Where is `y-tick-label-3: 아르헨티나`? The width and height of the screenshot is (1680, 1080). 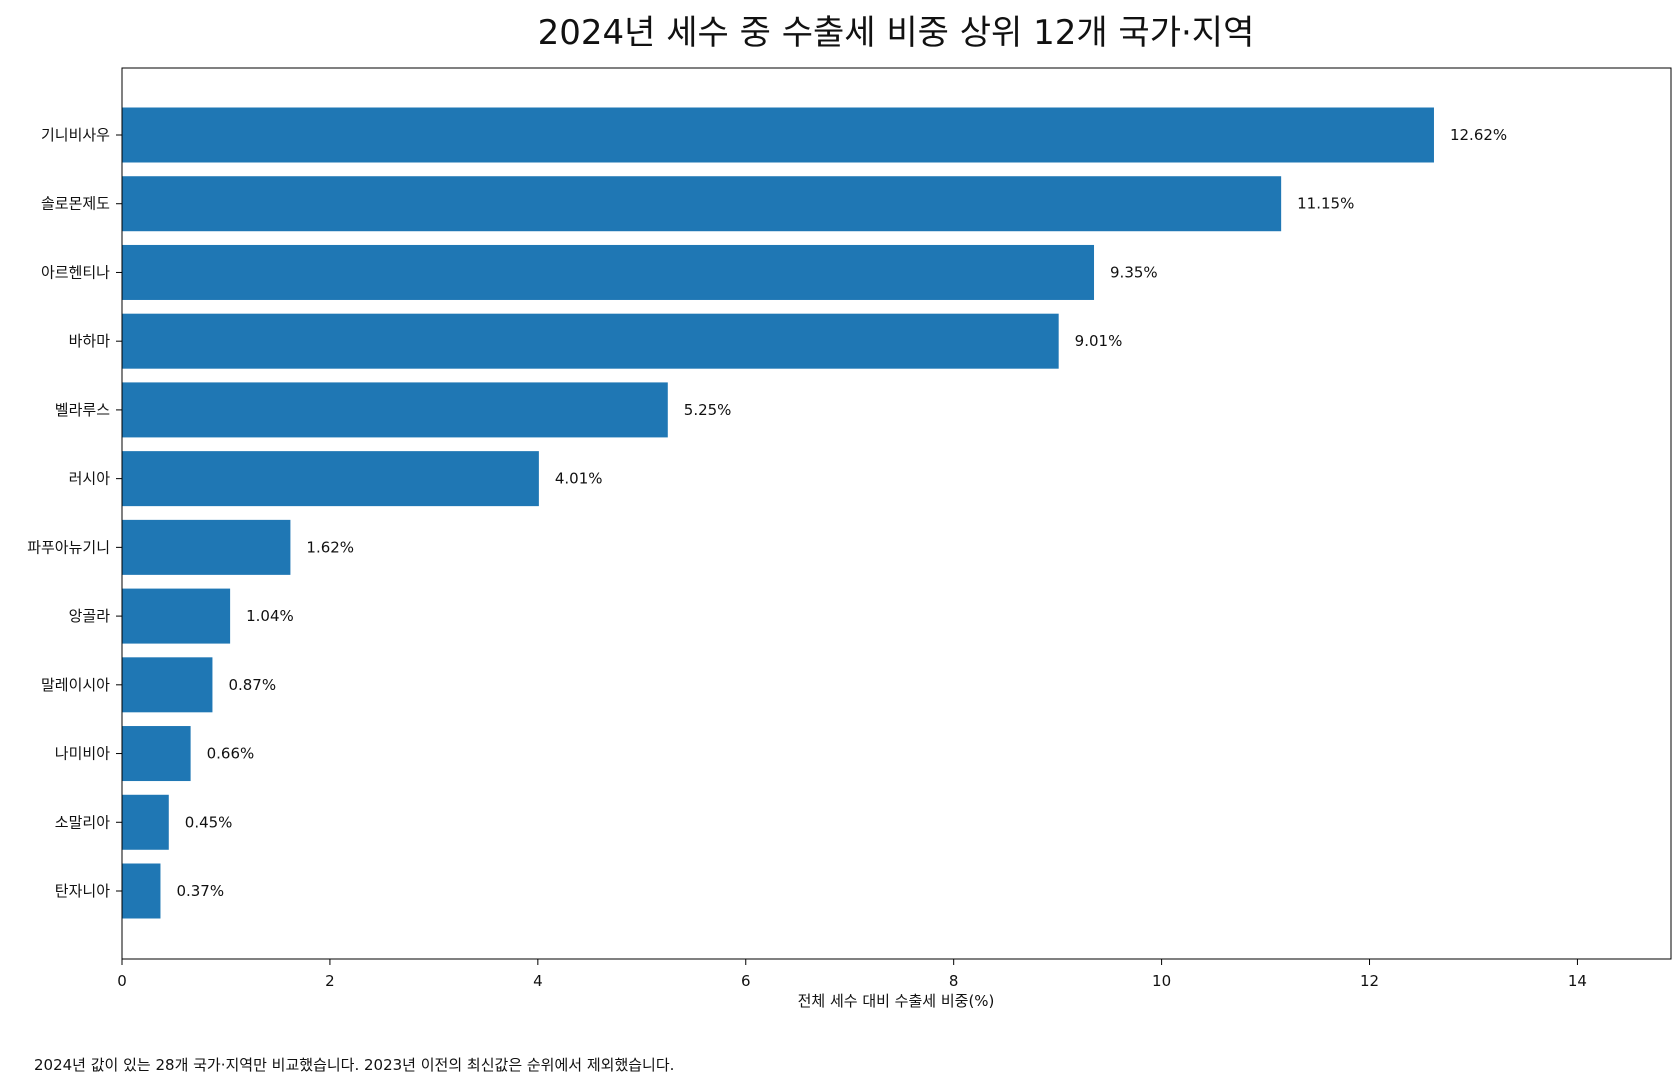
y-tick-label-3: 아르헨티나 is located at coordinates (75, 272).